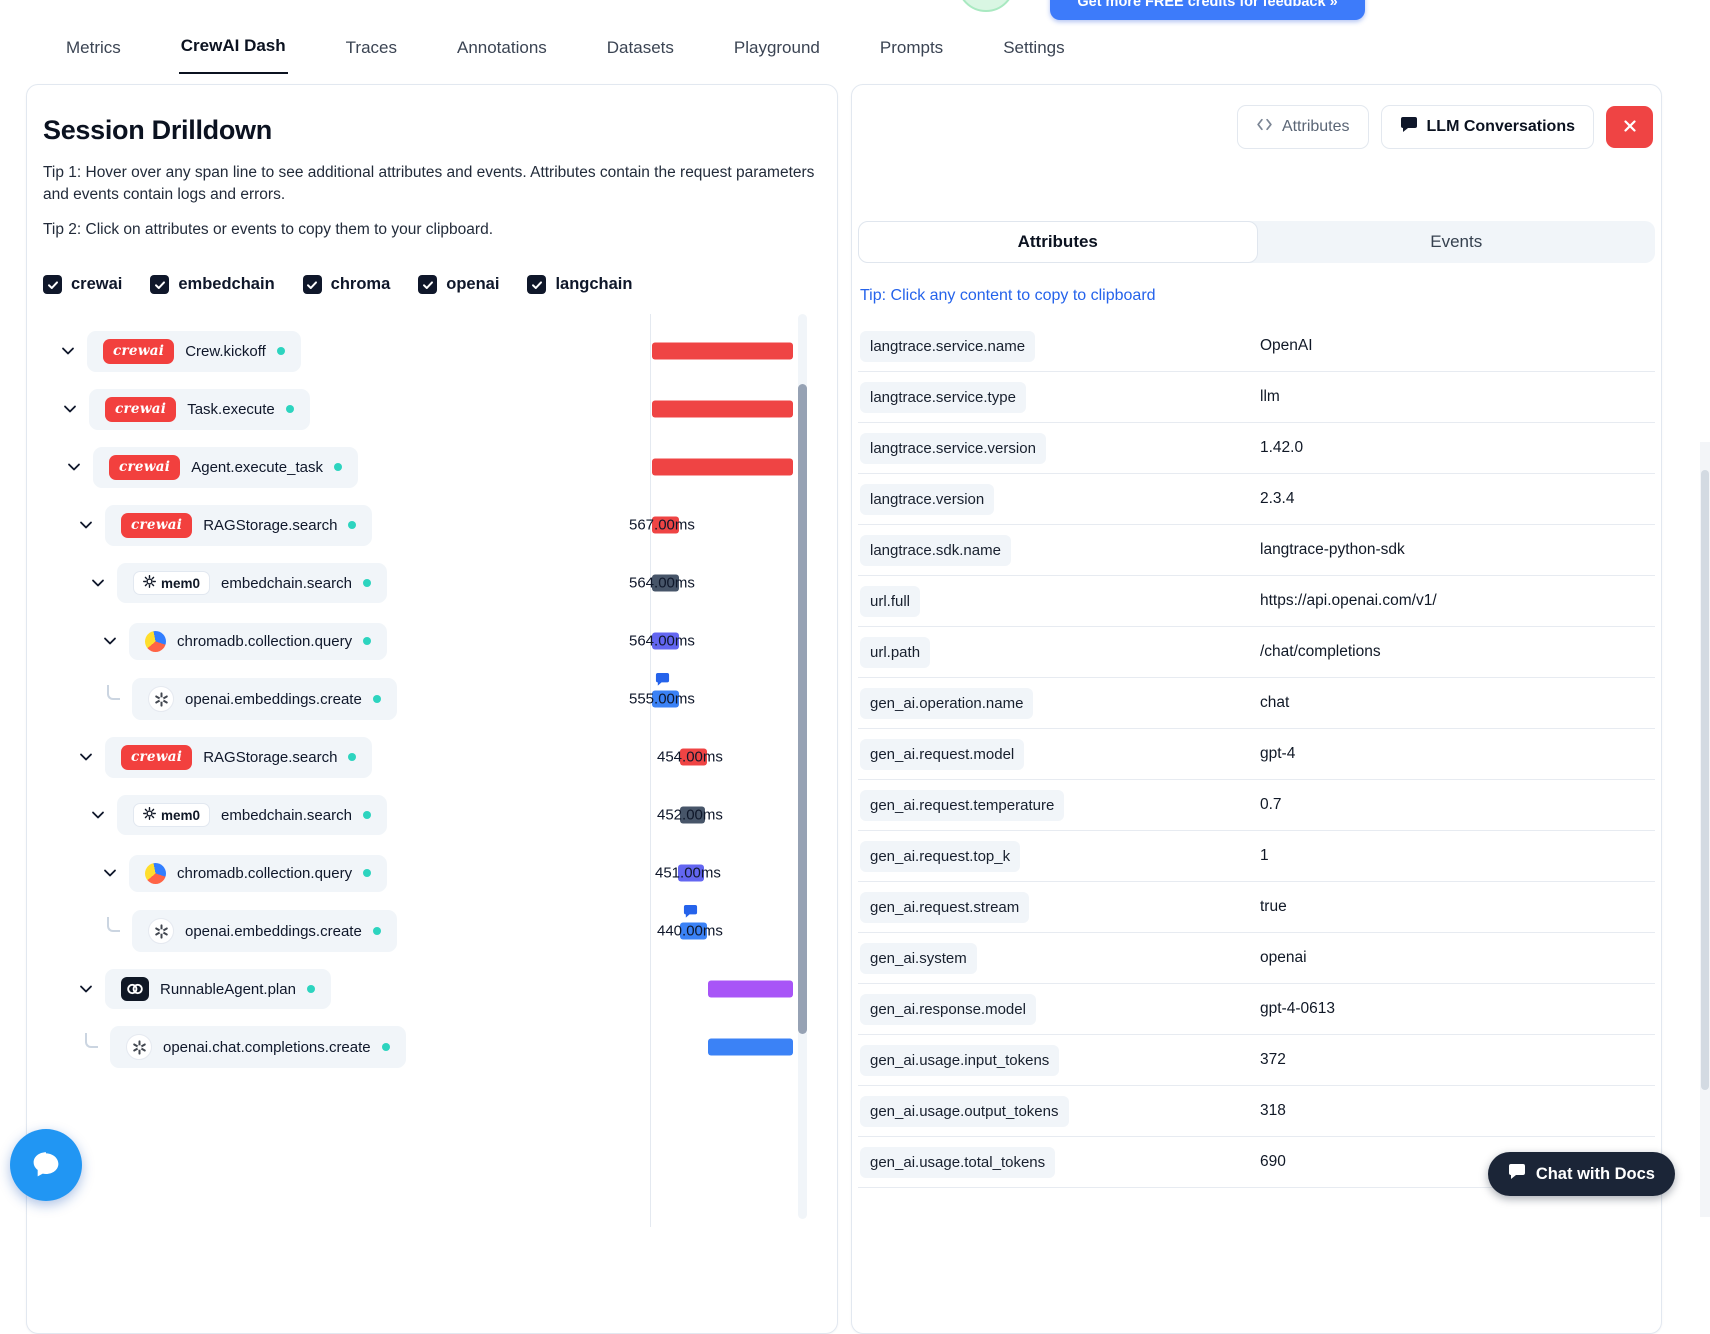 Image resolution: width=1710 pixels, height=1334 pixels. I want to click on attribute-row: url.path /chat/completions, so click(1256, 652).